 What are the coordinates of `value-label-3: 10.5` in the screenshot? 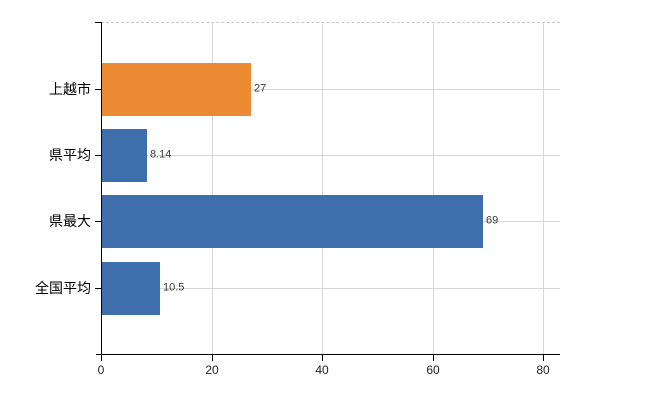 It's located at (174, 287).